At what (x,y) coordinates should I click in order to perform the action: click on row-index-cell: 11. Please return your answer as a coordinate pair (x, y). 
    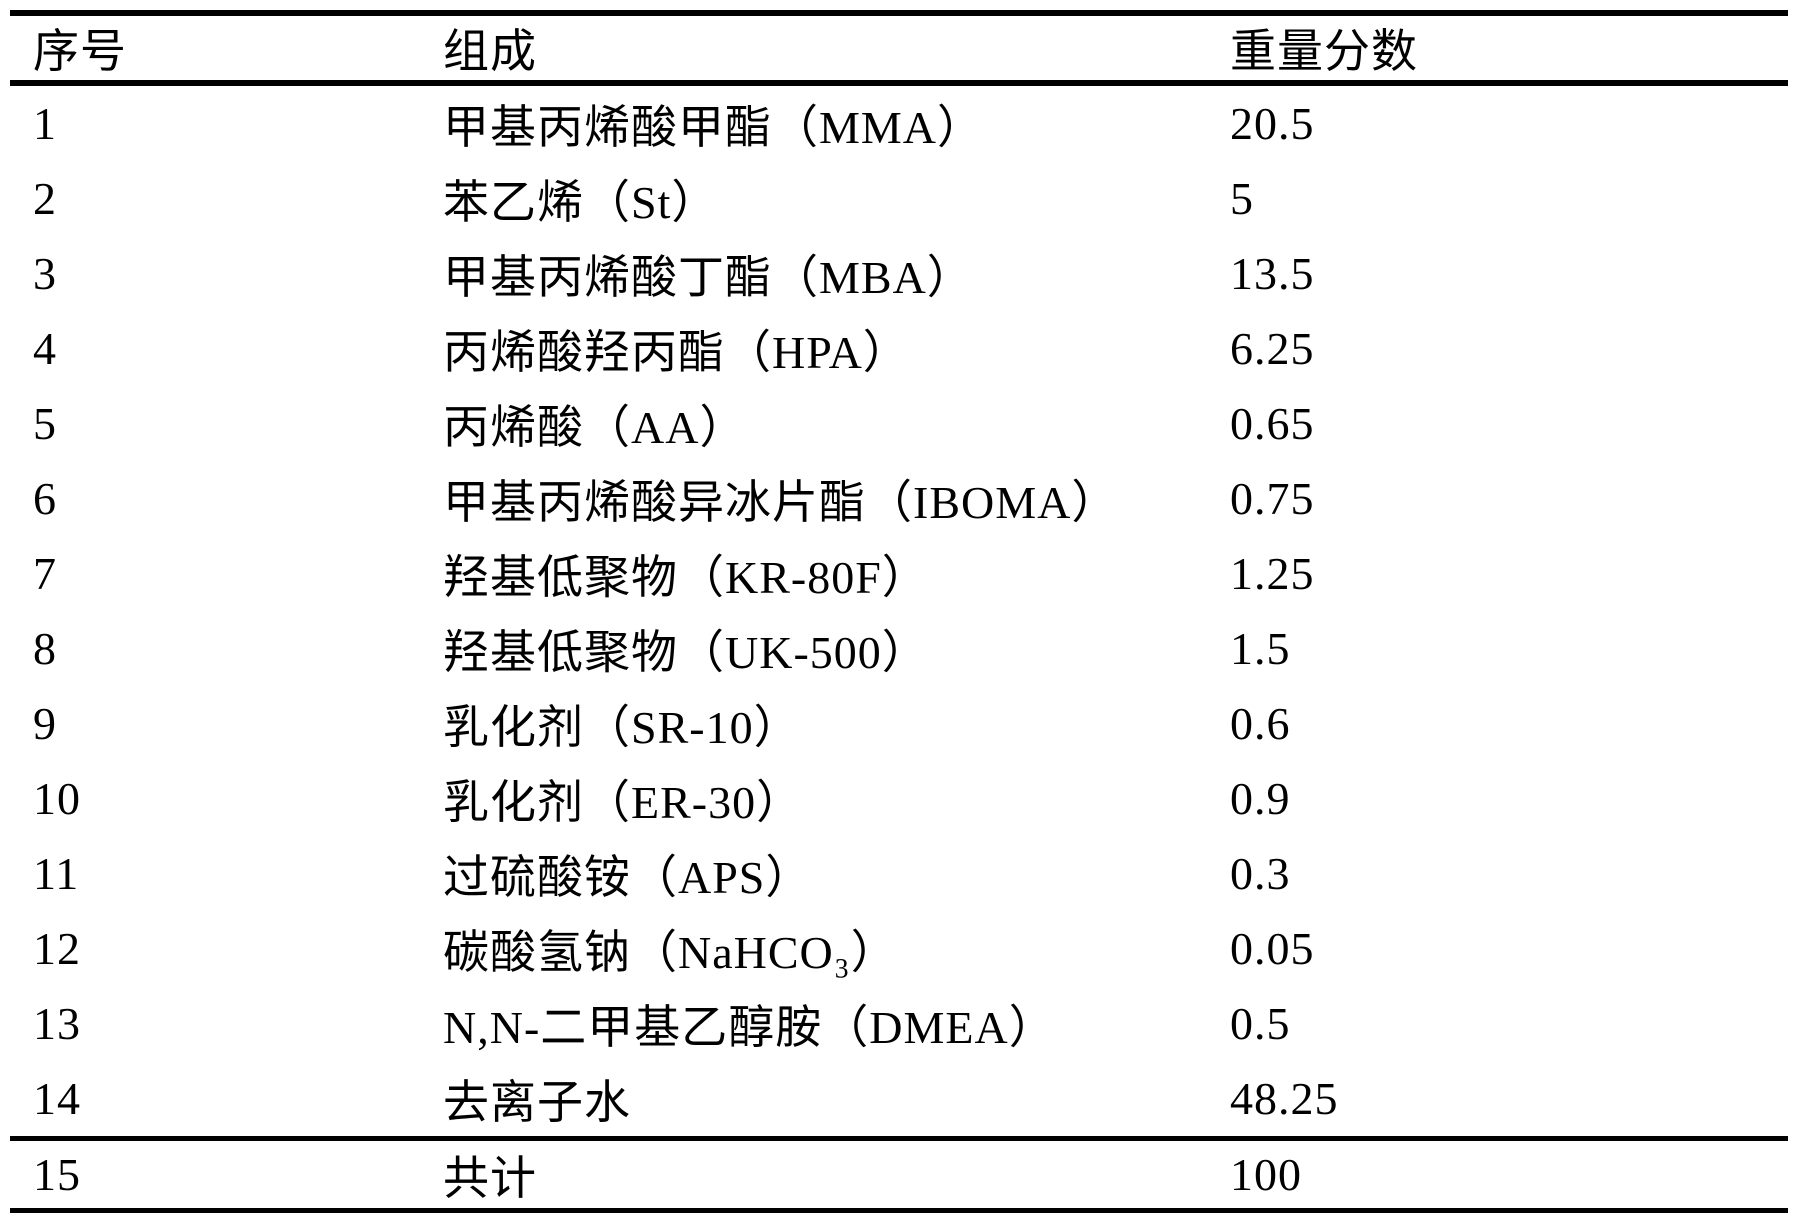
    Looking at the image, I should click on (56, 873).